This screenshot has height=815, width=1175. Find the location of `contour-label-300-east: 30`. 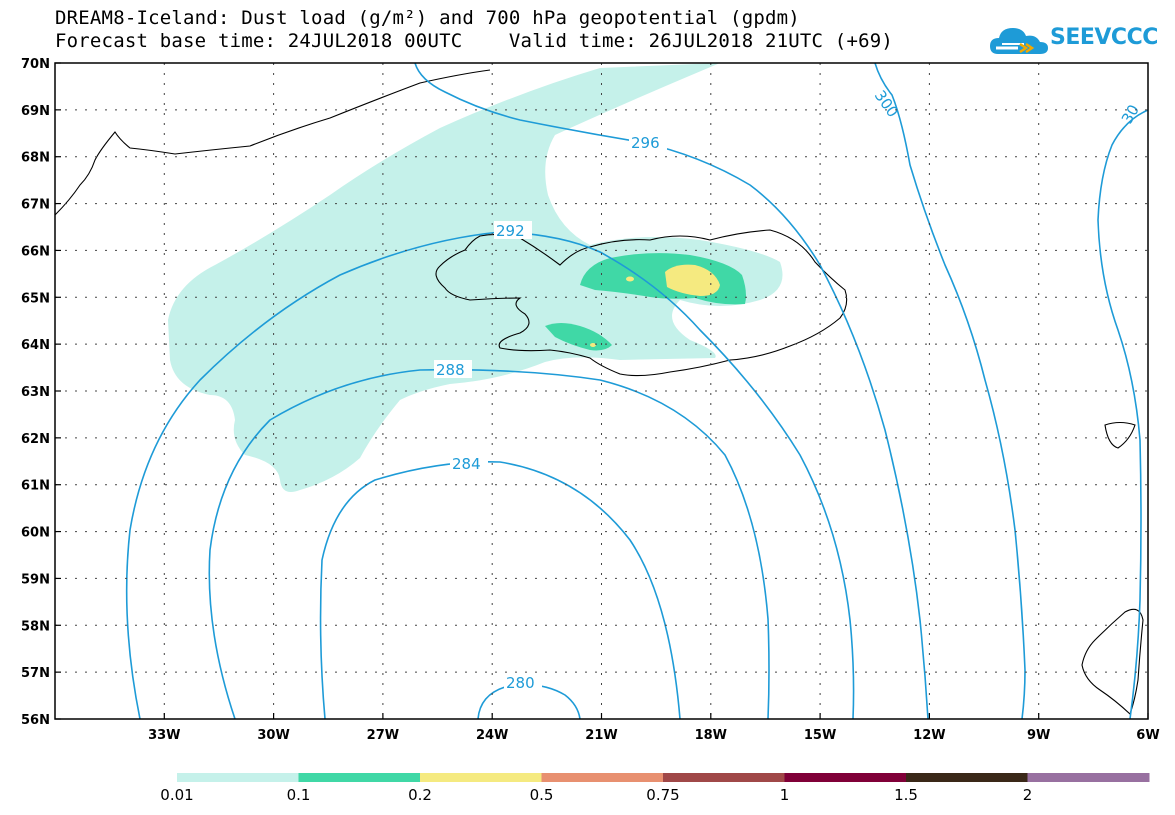

contour-label-300-east: 30 is located at coordinates (1130, 114).